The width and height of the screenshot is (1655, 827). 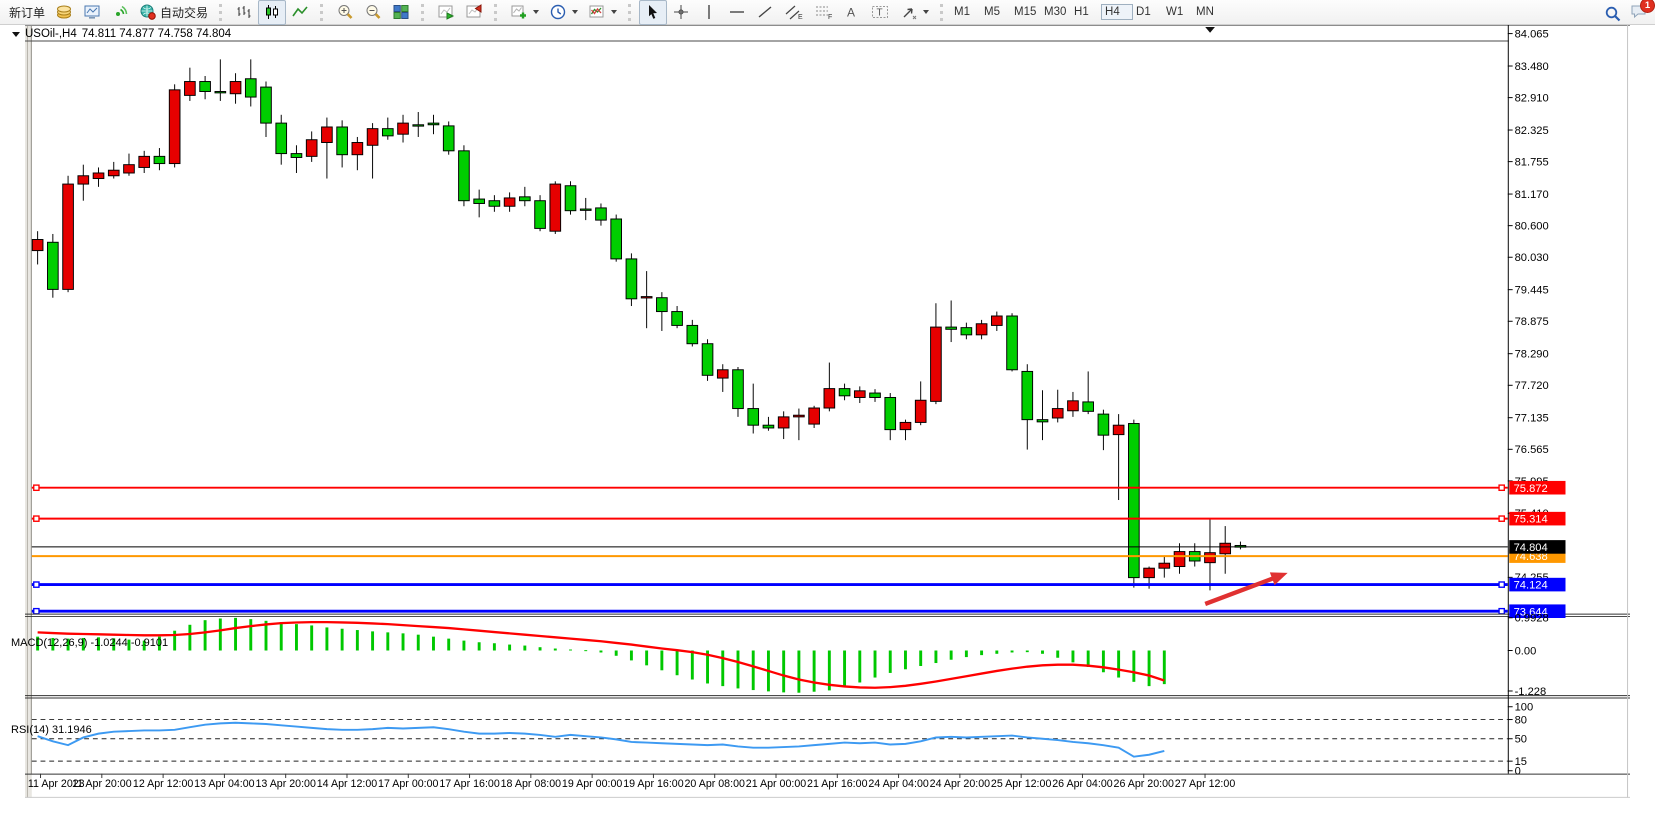 I want to click on price-tick-label: 82.325, so click(x=1532, y=131).